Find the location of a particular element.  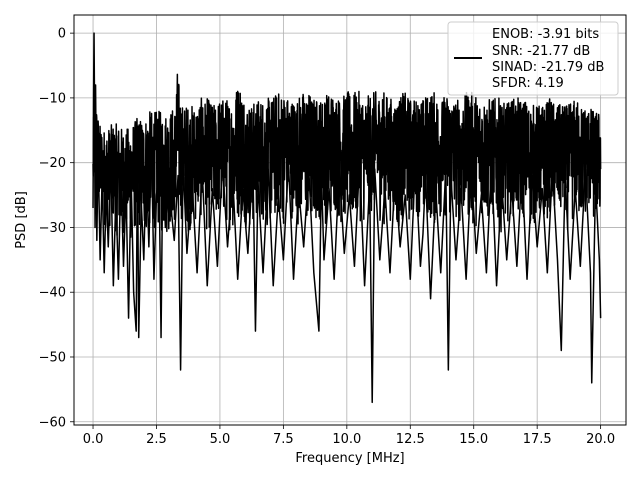

x-tick-label: 12.5 is located at coordinates (410, 439).